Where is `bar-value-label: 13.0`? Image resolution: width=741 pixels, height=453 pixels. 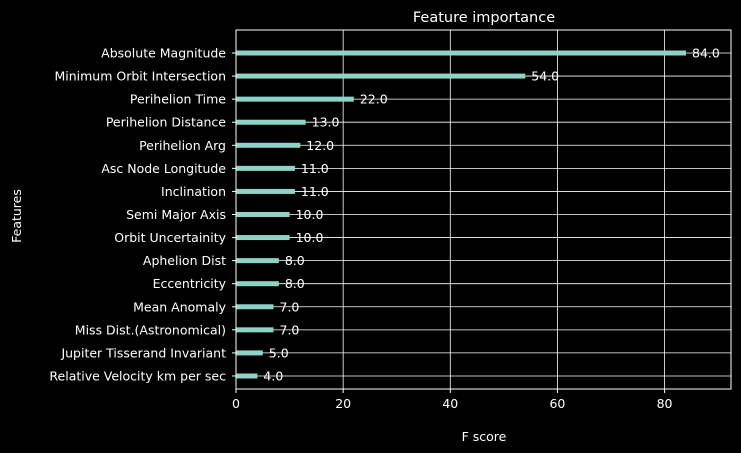
bar-value-label: 13.0 is located at coordinates (326, 122).